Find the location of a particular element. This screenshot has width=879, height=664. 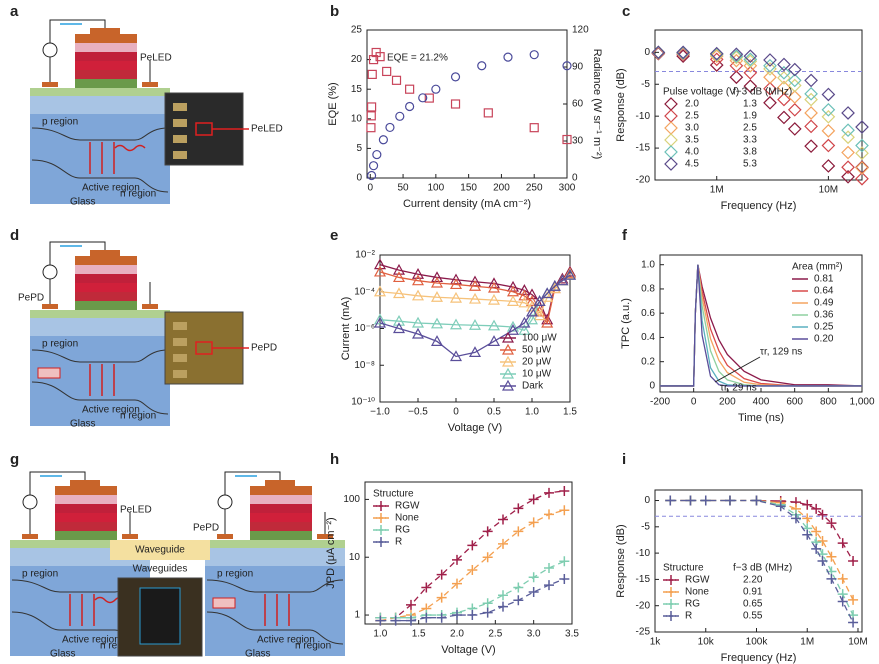

contact is located at coordinates (150, 306).